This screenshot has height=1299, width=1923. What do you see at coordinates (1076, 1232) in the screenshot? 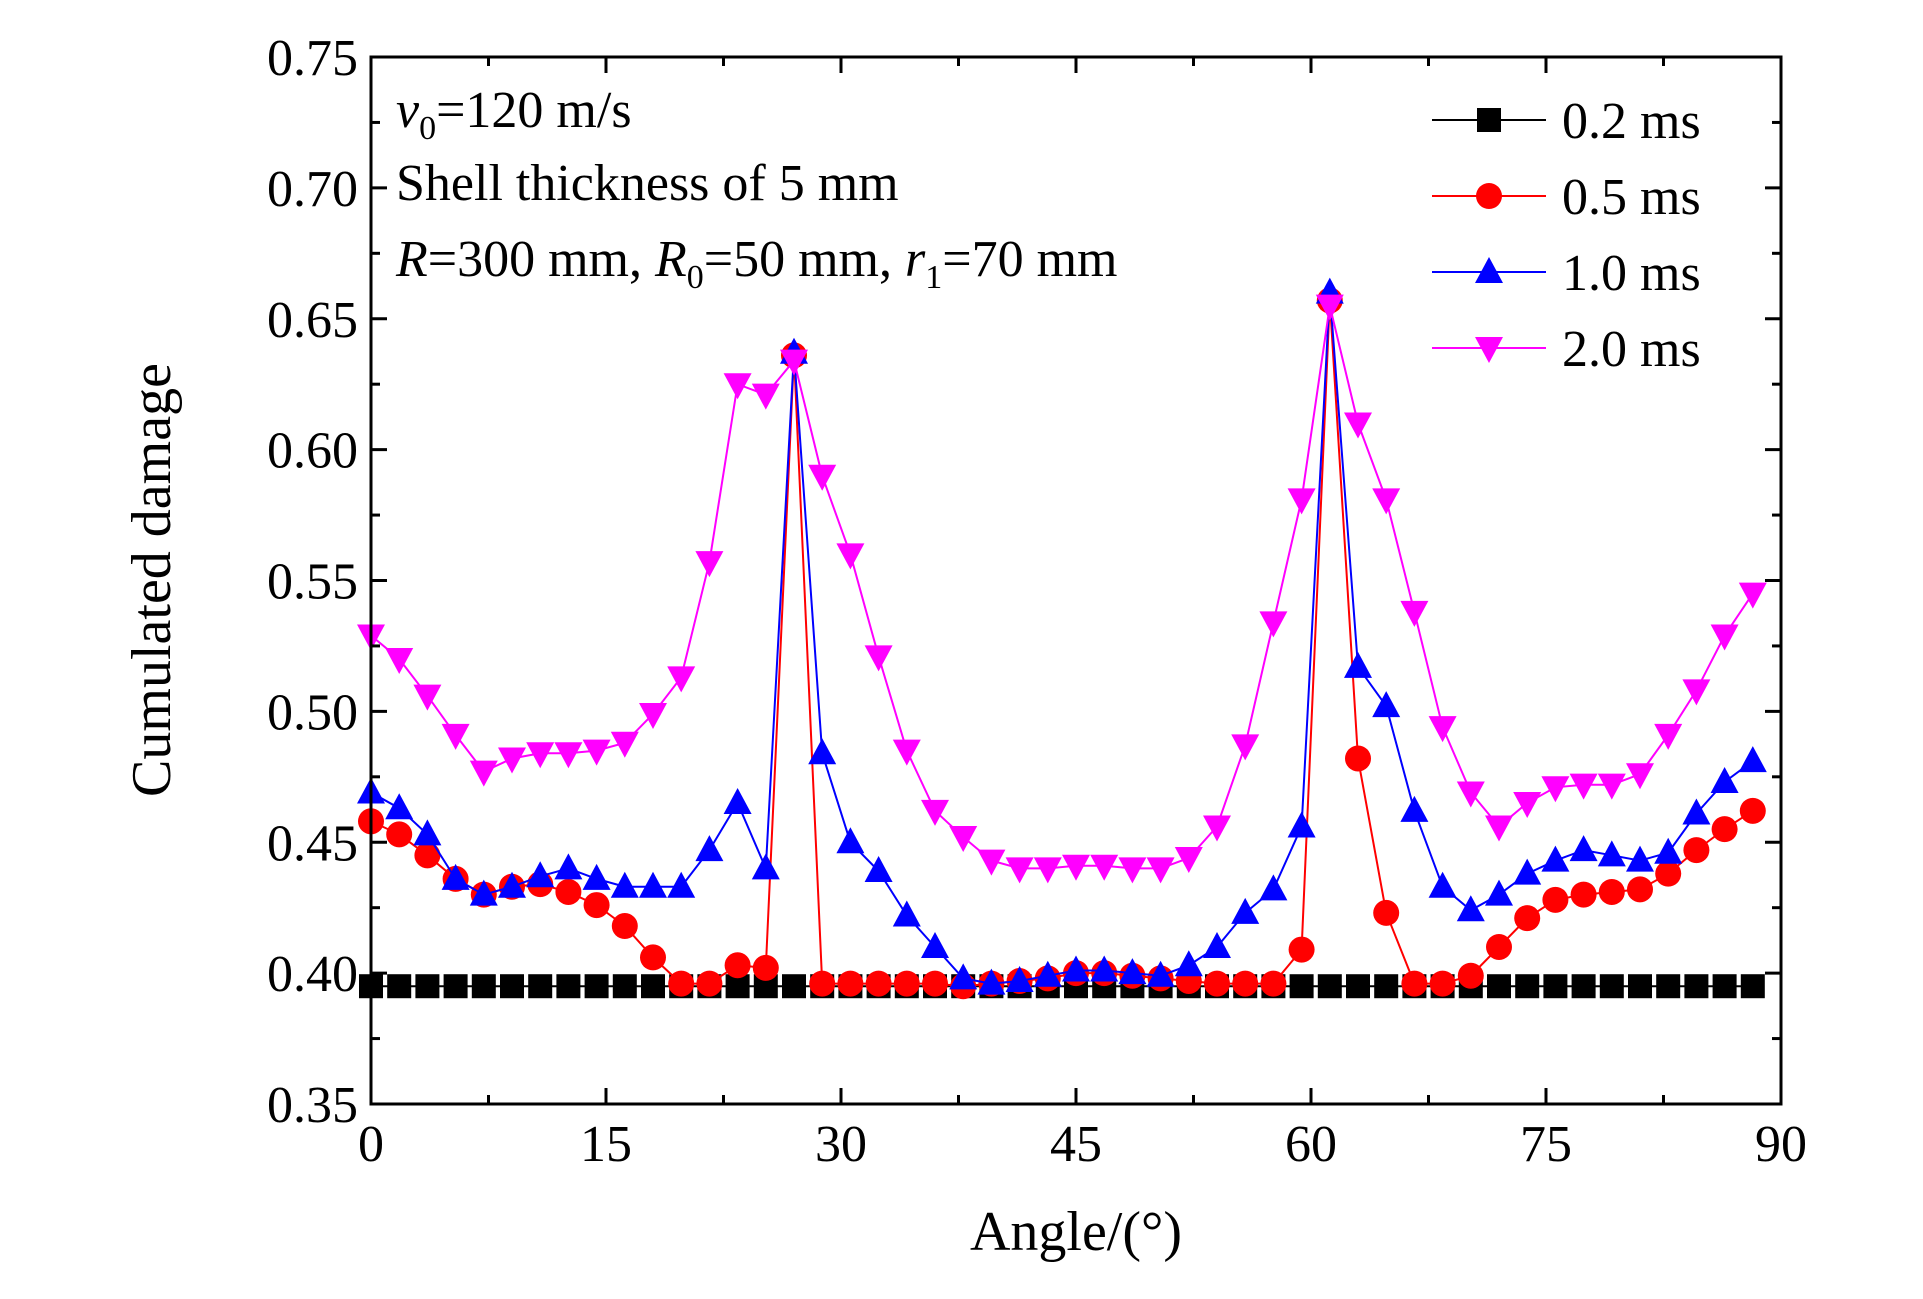
I see `x-axis-title: Angle/(°)` at bounding box center [1076, 1232].